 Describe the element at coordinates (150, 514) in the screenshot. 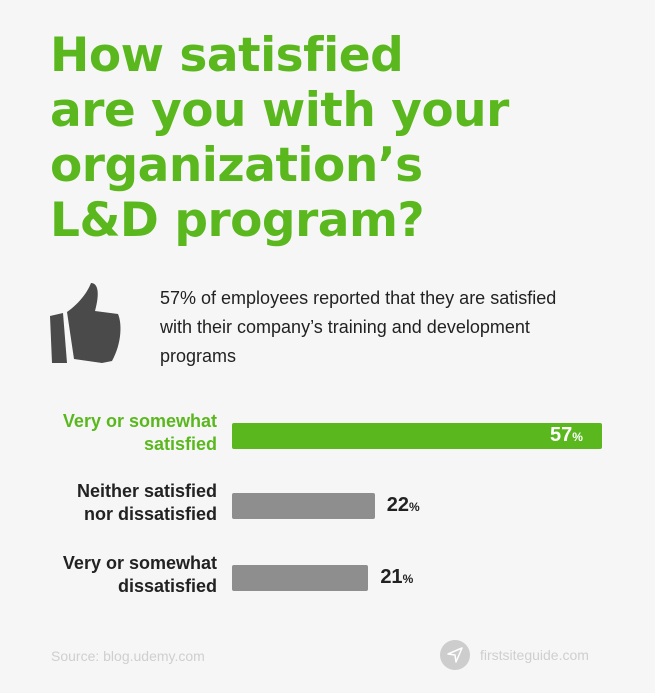

I see `category-label-line: nor dissatisfied` at that location.